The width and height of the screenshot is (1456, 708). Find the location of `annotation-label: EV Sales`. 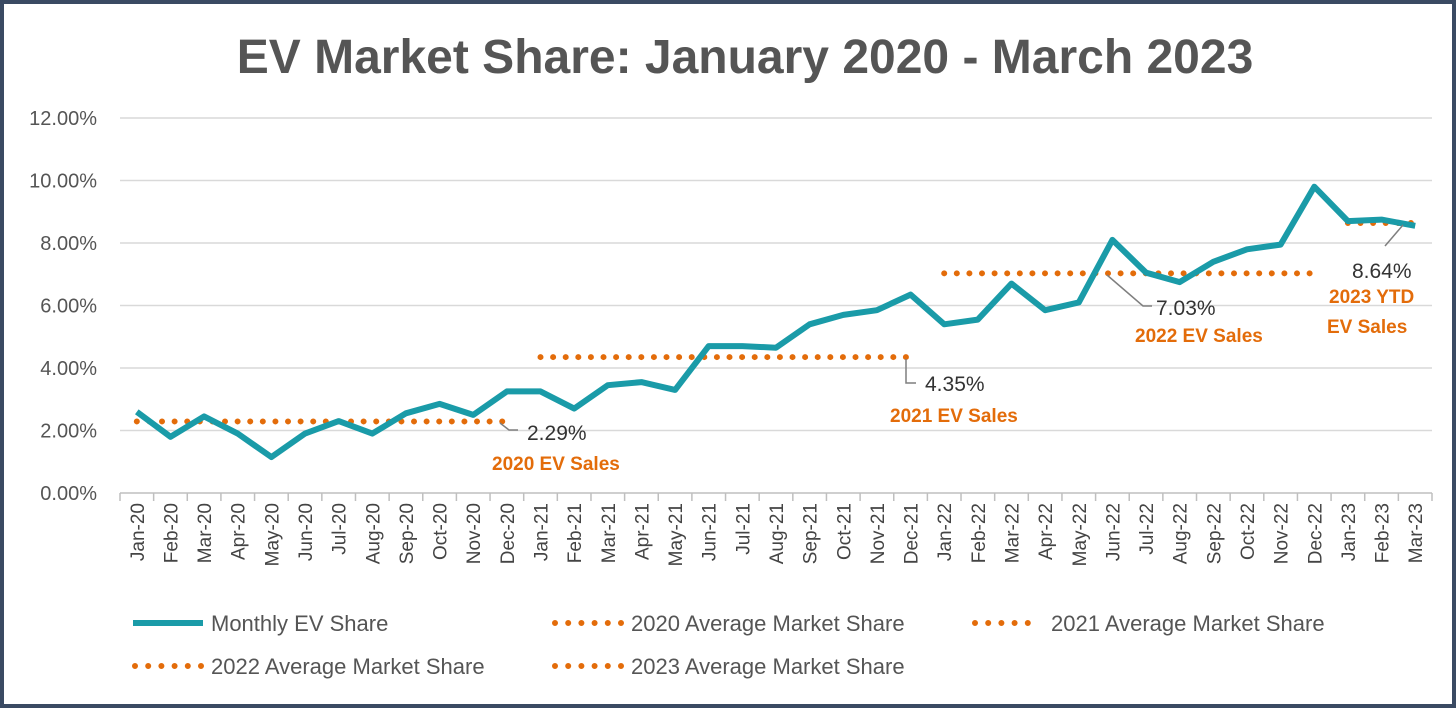

annotation-label: EV Sales is located at coordinates (1367, 327).